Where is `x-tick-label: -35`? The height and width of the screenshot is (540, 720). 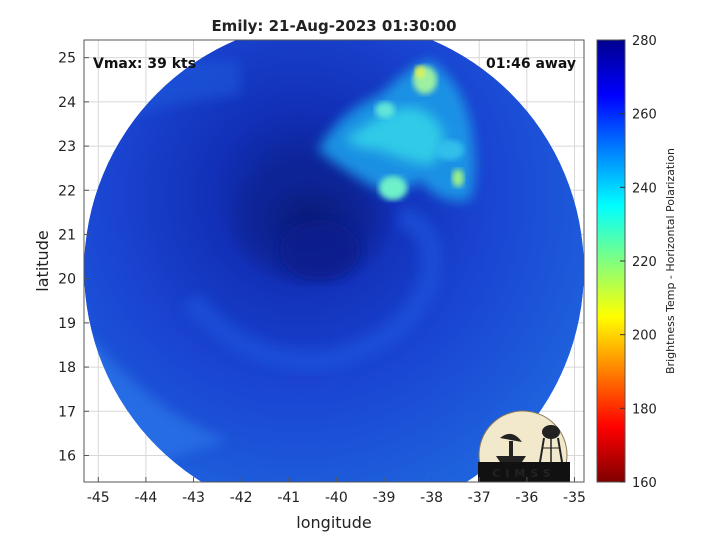
x-tick-label: -35 is located at coordinates (574, 498).